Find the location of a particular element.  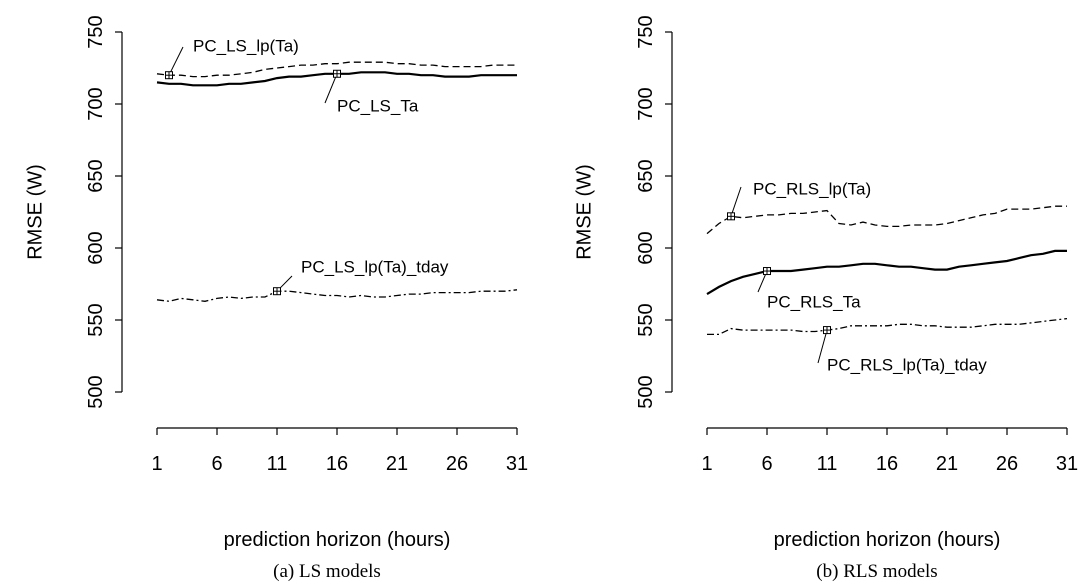

series-label: PC_LS_Ta is located at coordinates (378, 105).